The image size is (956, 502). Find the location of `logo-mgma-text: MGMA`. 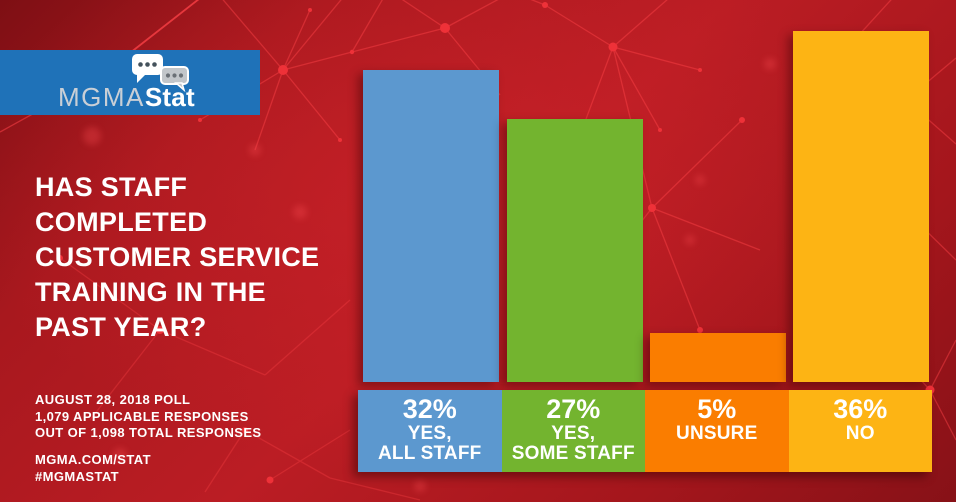

logo-mgma-text: MGMA is located at coordinates (101, 97).